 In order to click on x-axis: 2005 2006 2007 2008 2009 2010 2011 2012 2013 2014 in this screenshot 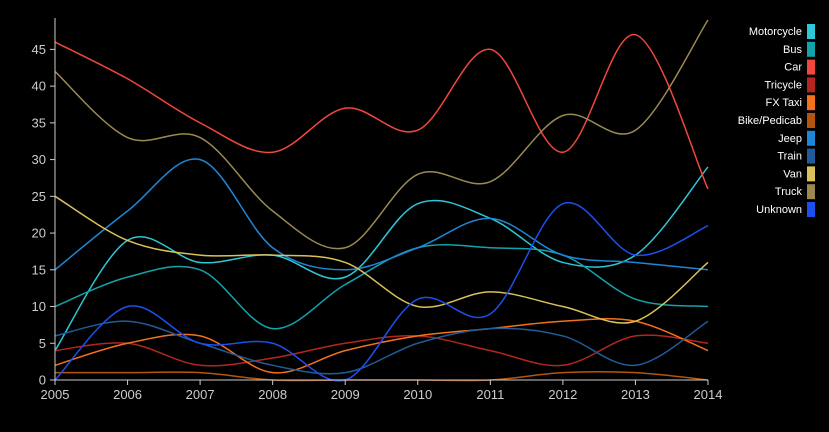, I will do `click(382, 390)`.